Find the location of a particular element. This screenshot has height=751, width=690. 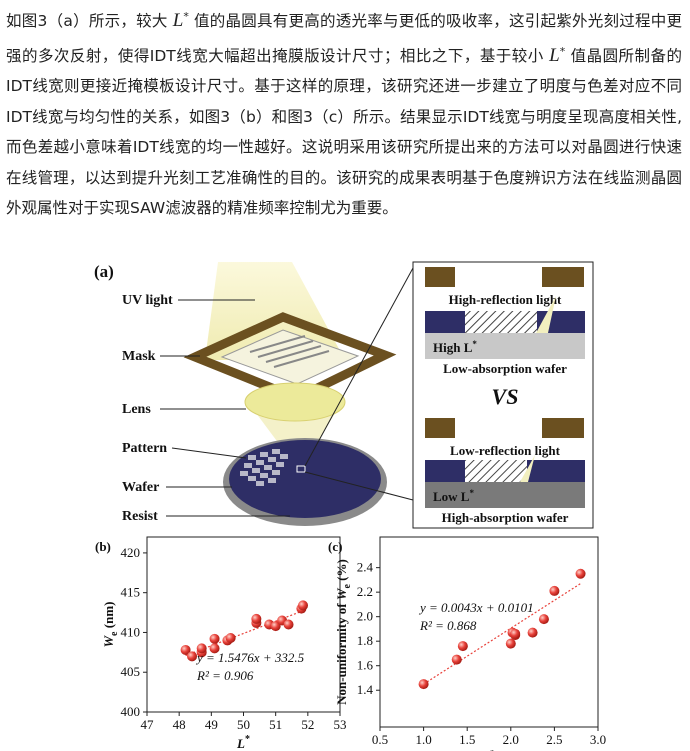

trend-line is located at coordinates (502, 634).